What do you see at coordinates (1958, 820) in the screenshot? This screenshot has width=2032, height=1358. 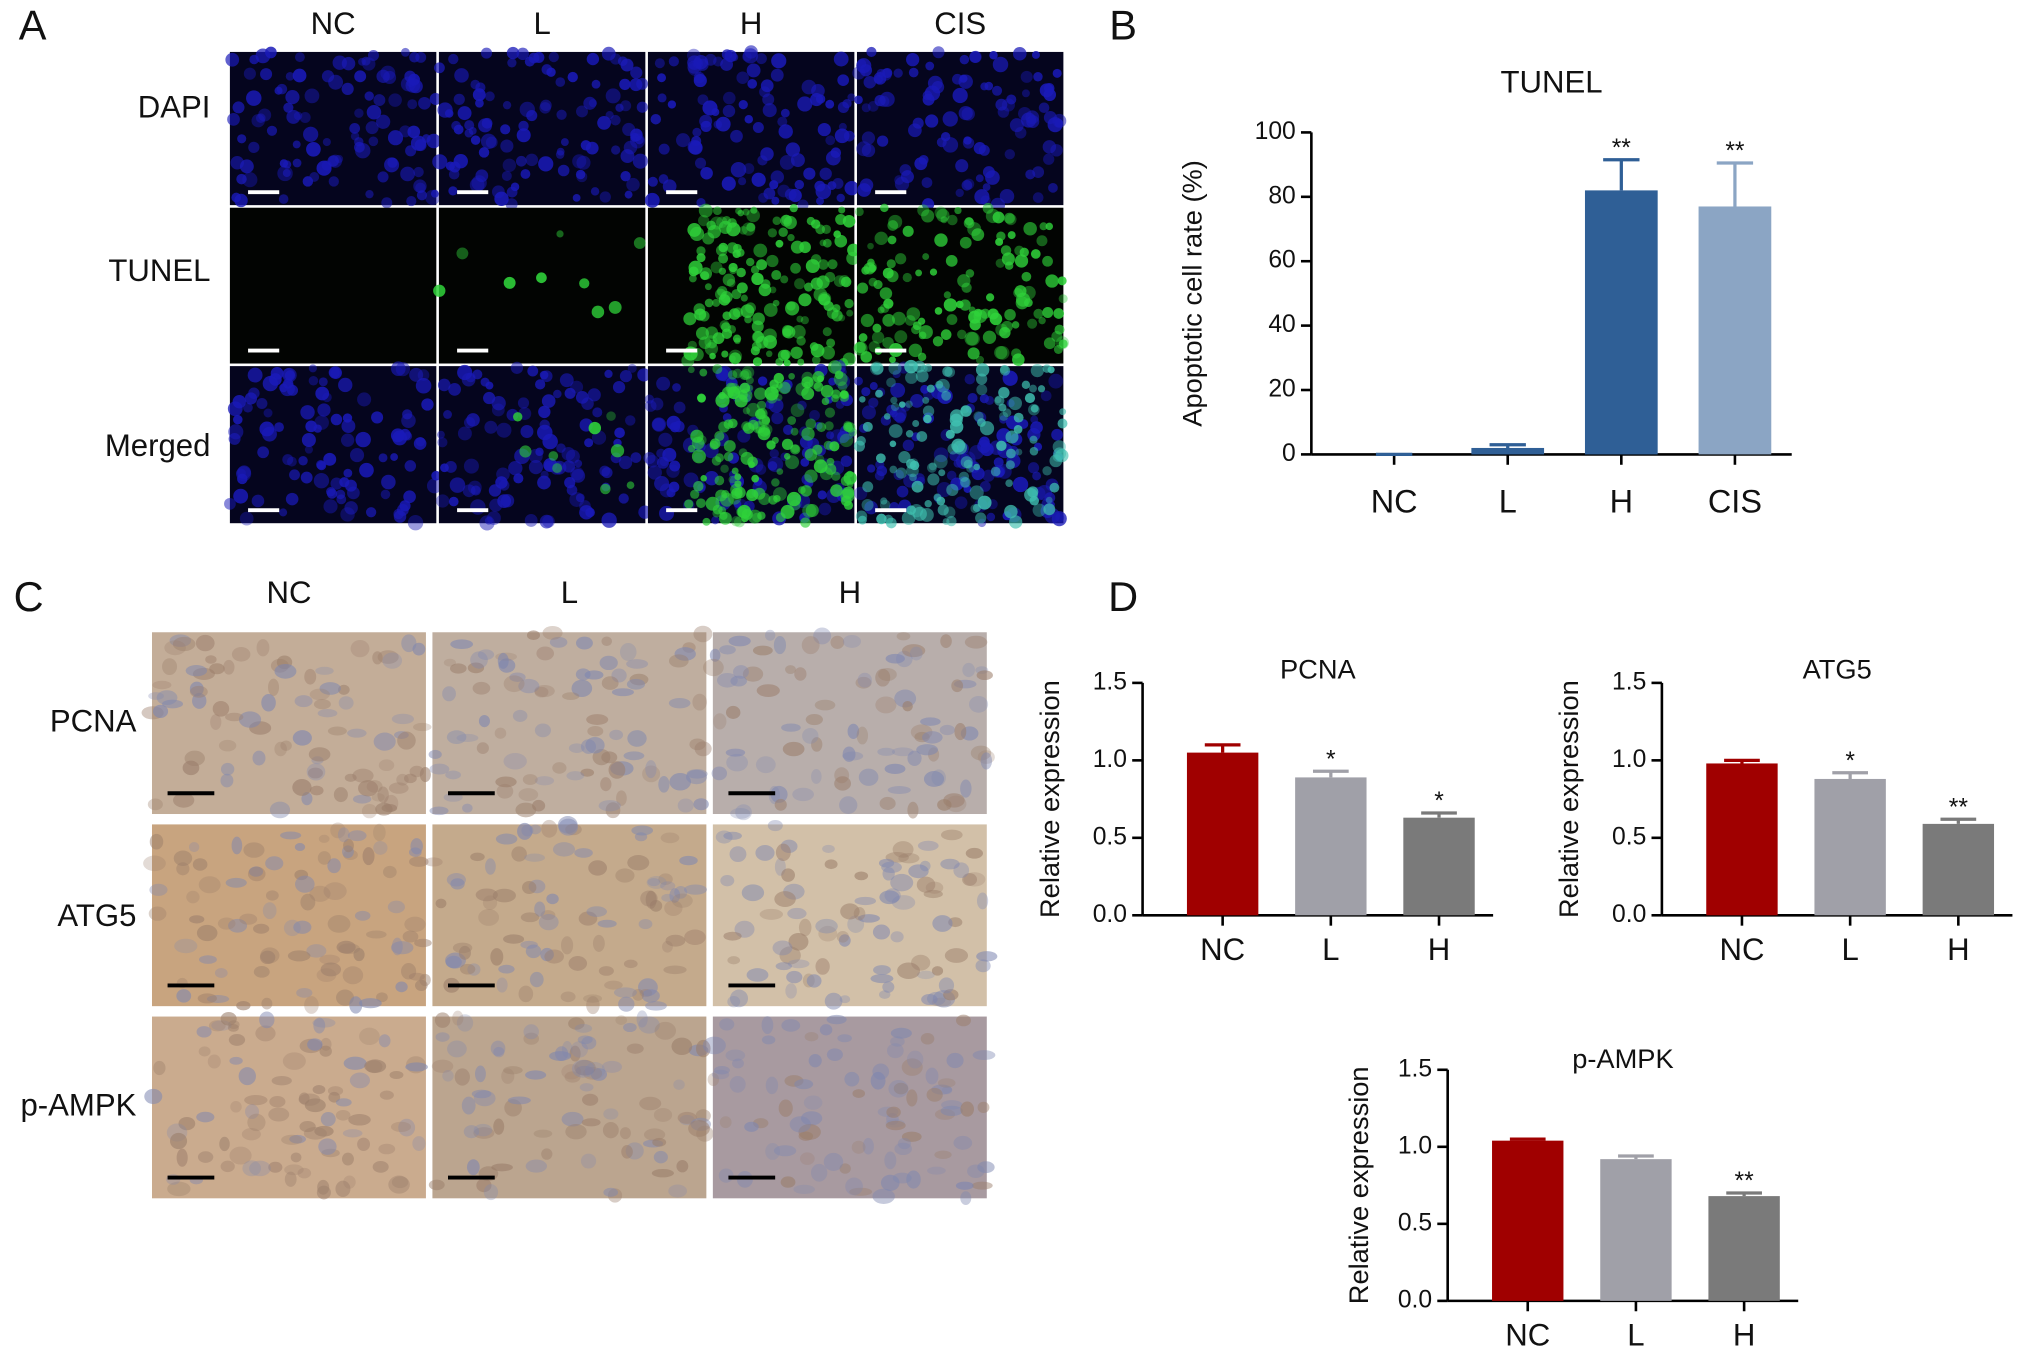 I see `error-bar` at bounding box center [1958, 820].